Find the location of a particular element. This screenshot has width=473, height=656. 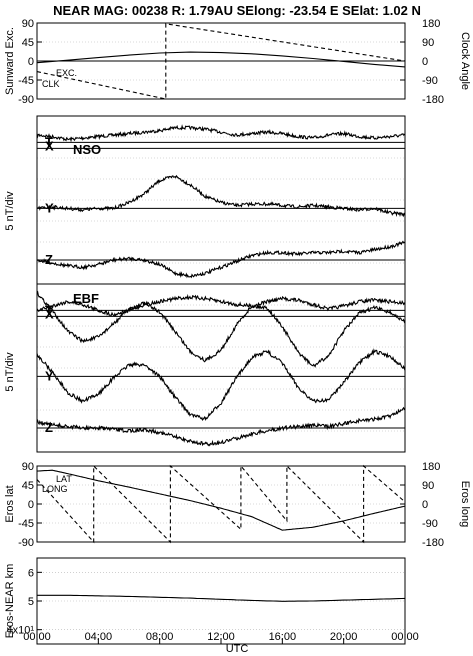

x-tick-label: 12:00 is located at coordinates (221, 637).